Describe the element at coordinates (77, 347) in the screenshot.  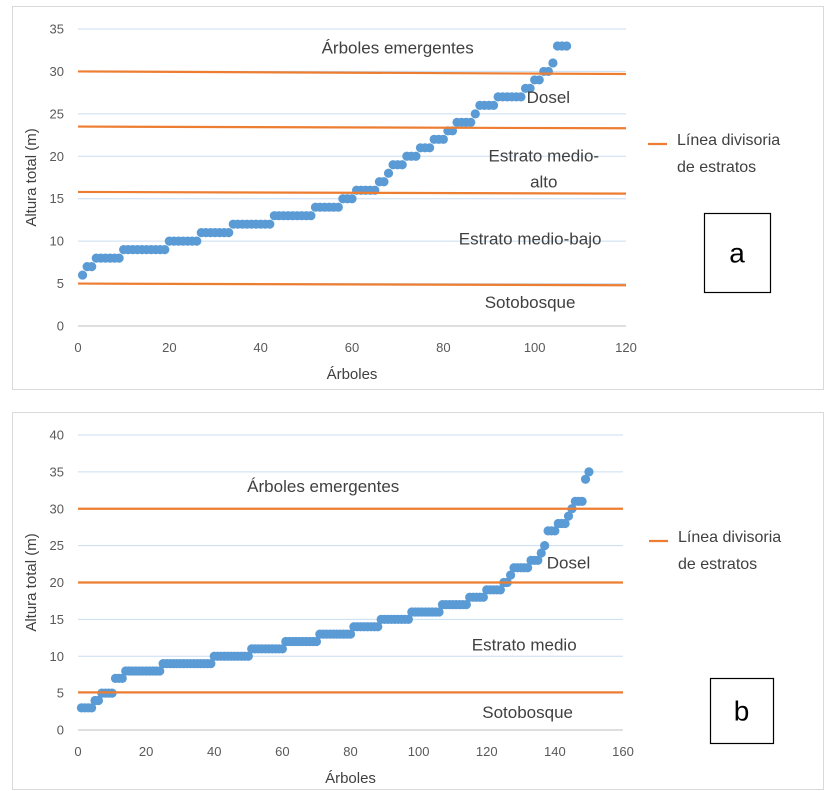
I see `x-tick-label: 0` at that location.